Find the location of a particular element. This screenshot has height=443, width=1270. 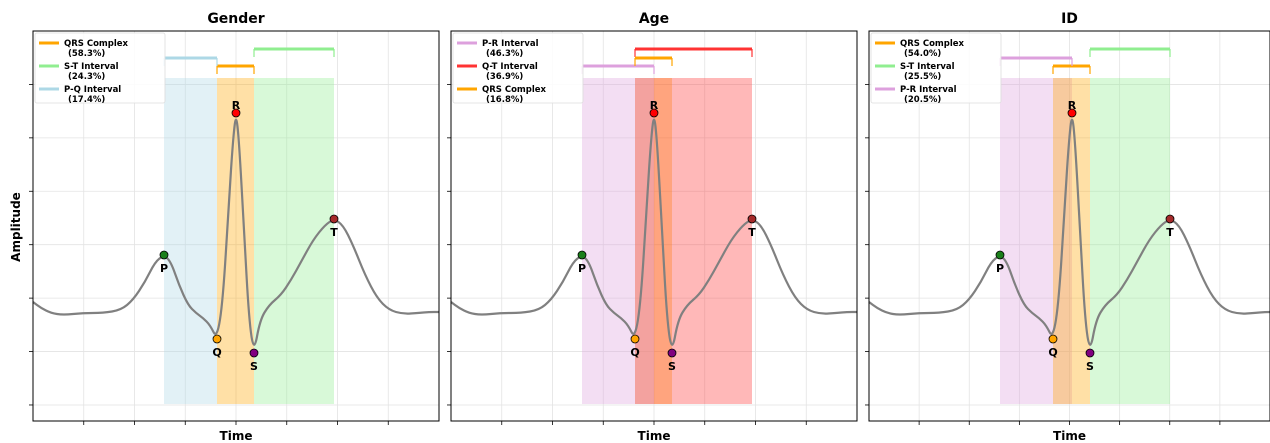

legend-item-name: P-Q Interval is located at coordinates (92, 90).